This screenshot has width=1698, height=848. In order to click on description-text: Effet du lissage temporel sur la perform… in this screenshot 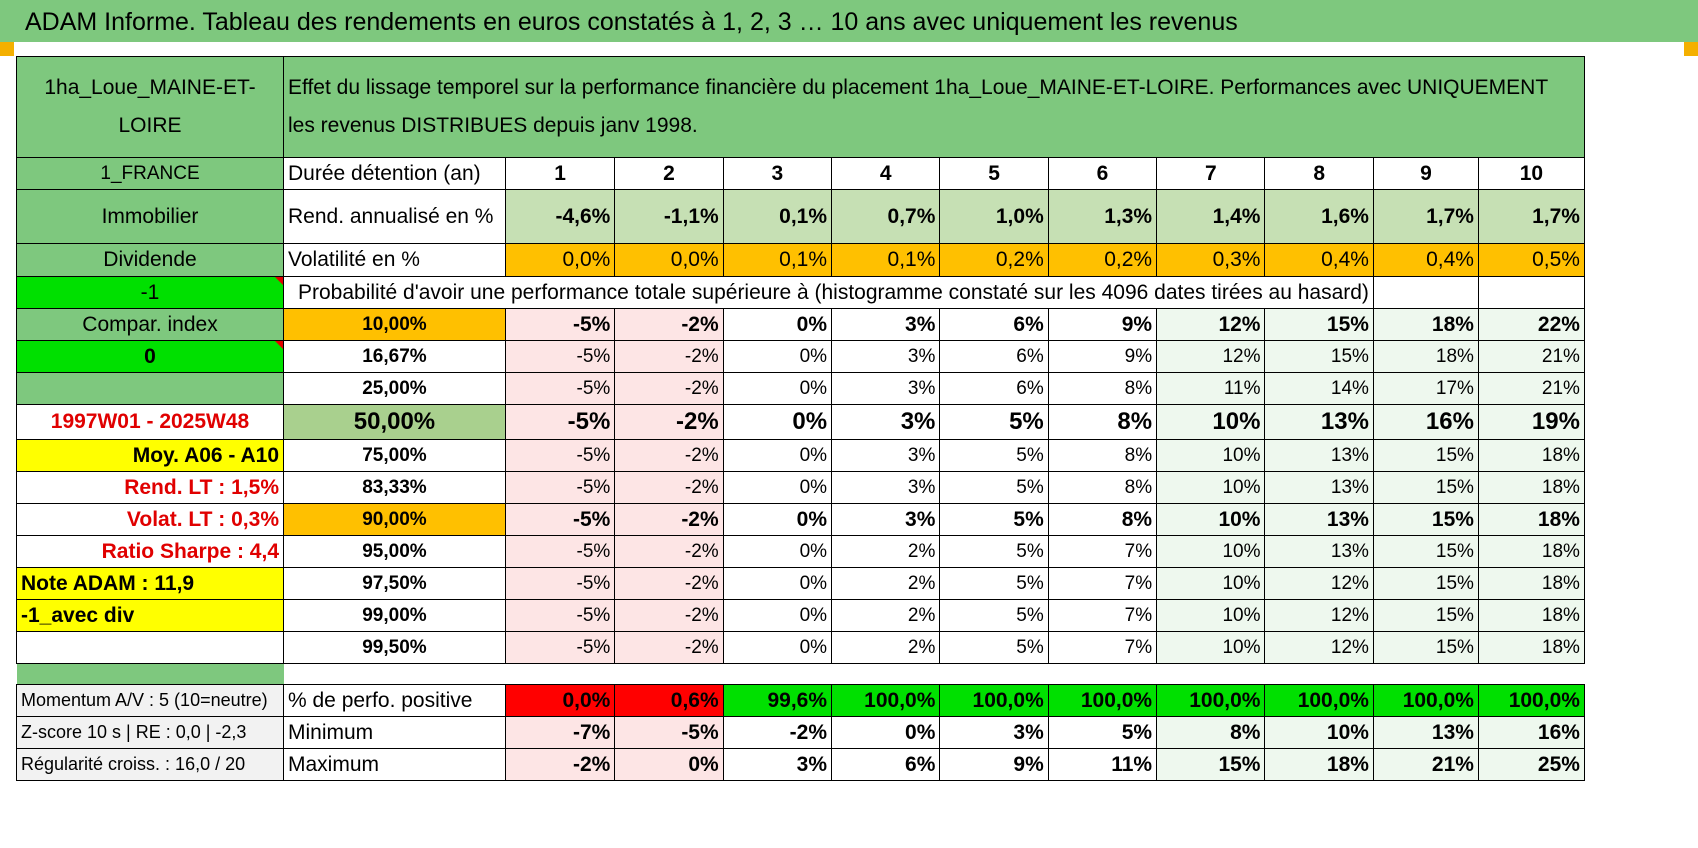, I will do `click(918, 106)`.